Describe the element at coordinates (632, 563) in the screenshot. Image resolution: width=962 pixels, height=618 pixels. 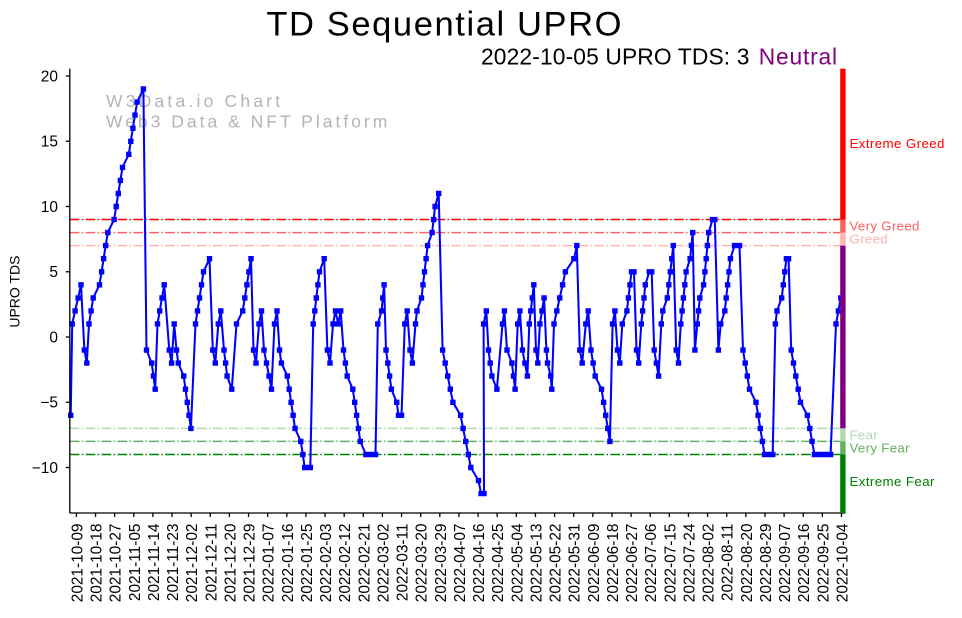
I see `svg-text: 2022-06-27` at that location.